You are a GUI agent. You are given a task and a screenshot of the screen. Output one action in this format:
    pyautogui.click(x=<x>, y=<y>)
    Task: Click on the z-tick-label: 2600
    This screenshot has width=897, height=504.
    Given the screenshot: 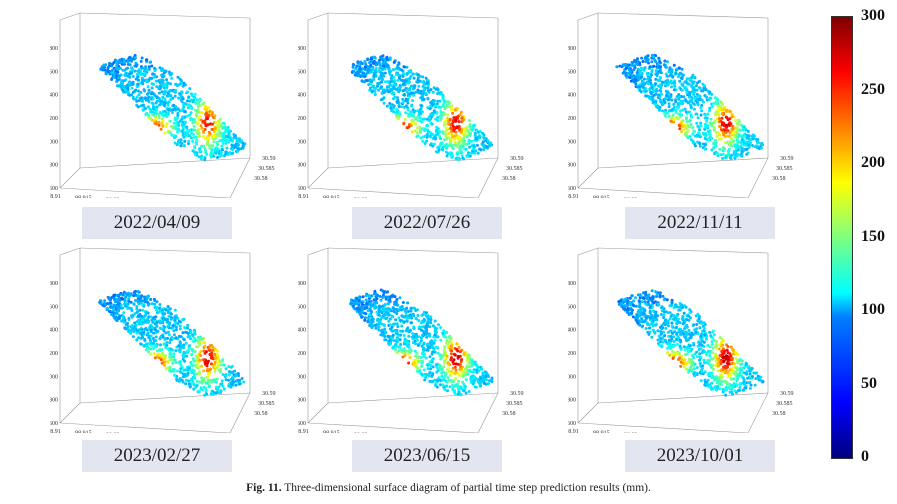 What is the action you would take?
    pyautogui.click(x=302, y=189)
    